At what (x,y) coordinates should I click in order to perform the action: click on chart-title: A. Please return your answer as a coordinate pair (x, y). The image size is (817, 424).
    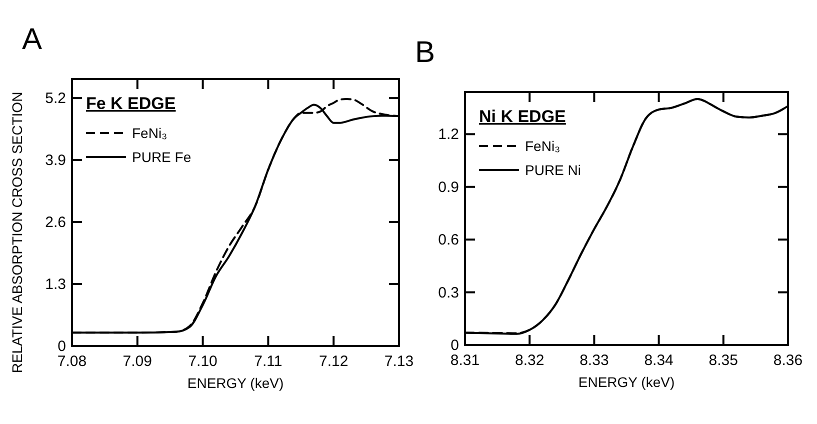
    Looking at the image, I should click on (32, 39).